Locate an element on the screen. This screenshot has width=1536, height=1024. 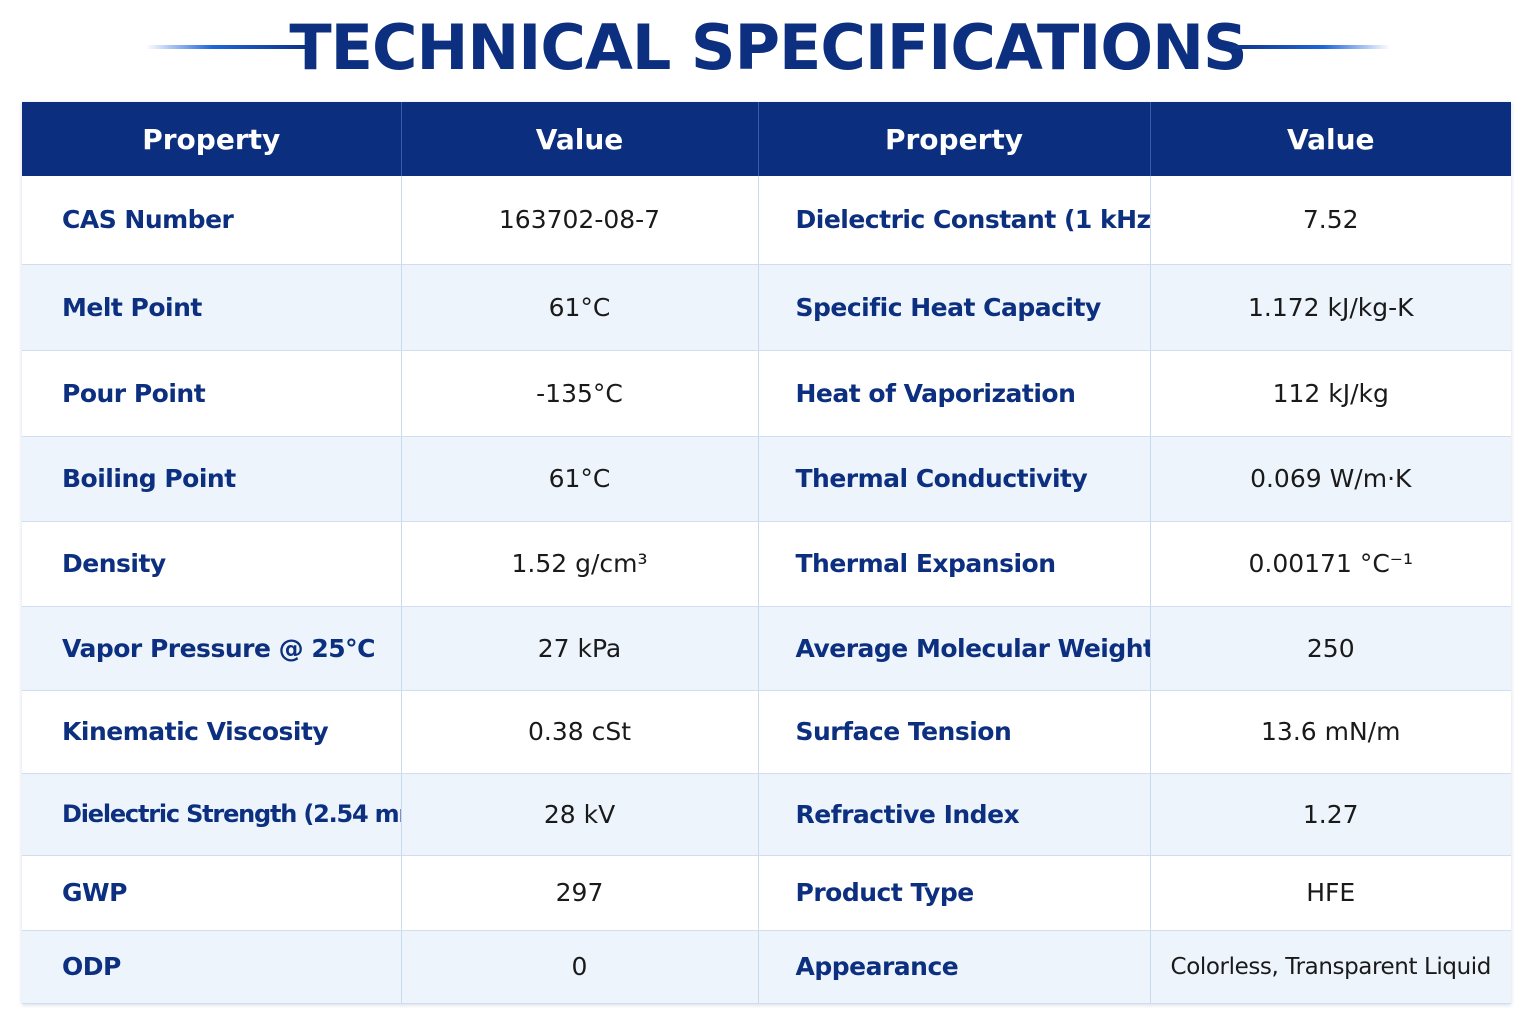
property-cell: Specific Heat Capacity is located at coordinates (954, 307).